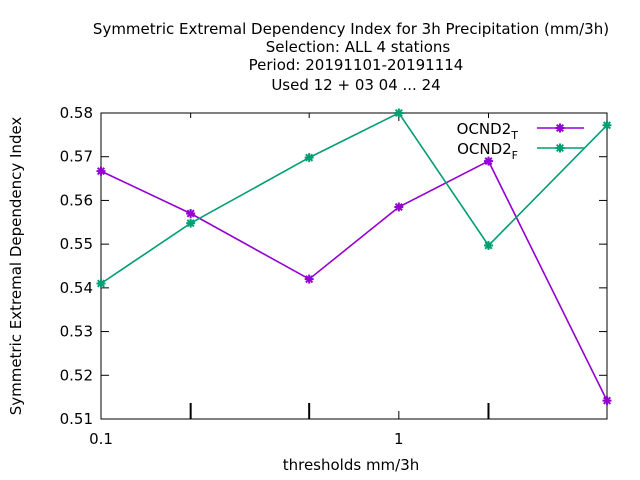  I want to click on legend-label: OCND2T, so click(488, 131).